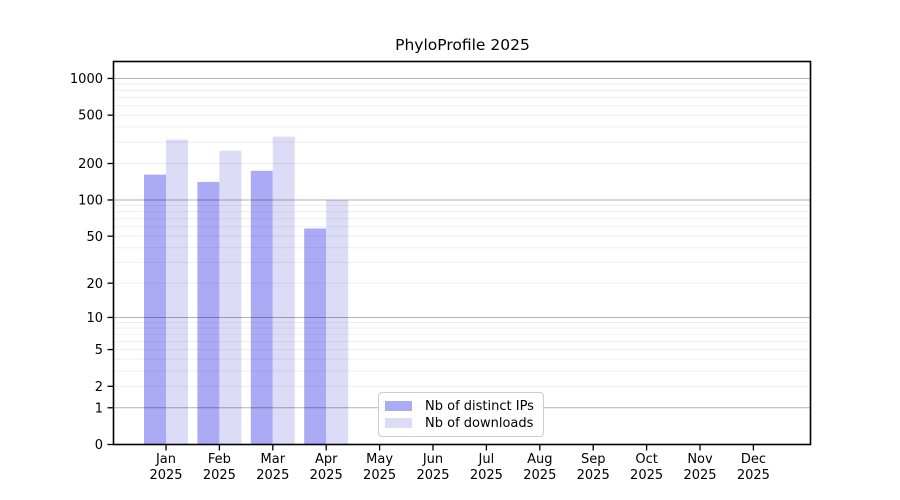 This screenshot has width=900, height=500. I want to click on x-tick-label-feb: Feb, so click(219, 459).